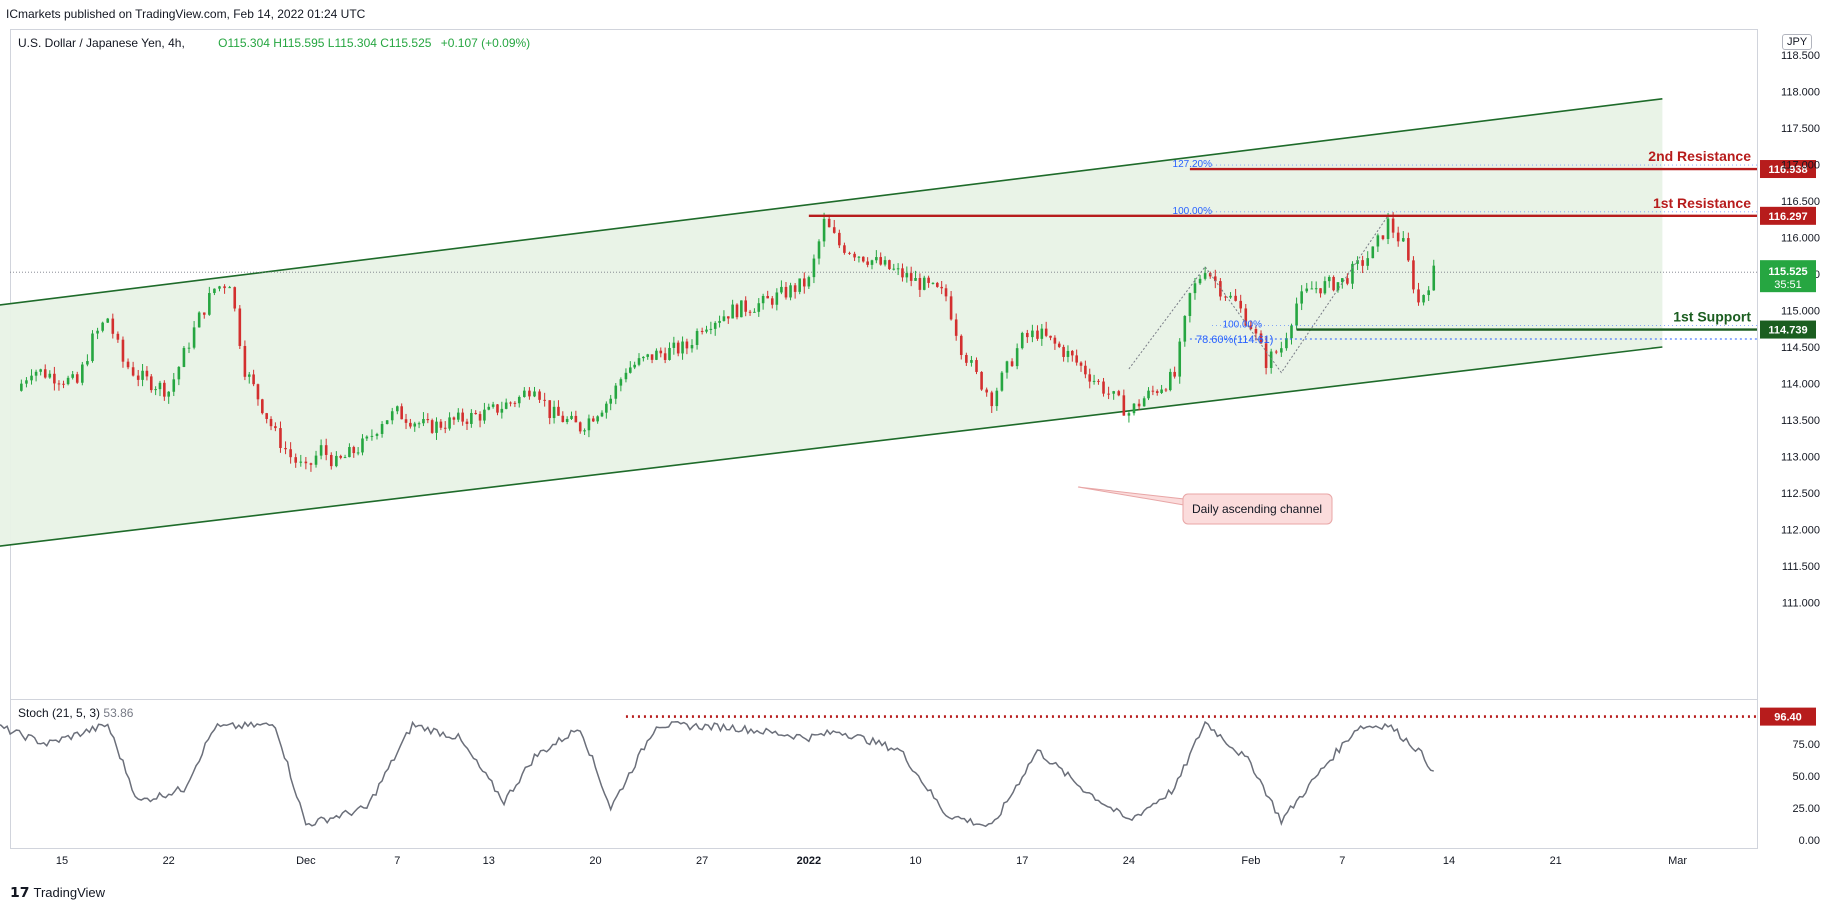 The image size is (1834, 910). Describe the element at coordinates (1788, 169) in the screenshot. I see `2nd-resistance-price-tag` at that location.